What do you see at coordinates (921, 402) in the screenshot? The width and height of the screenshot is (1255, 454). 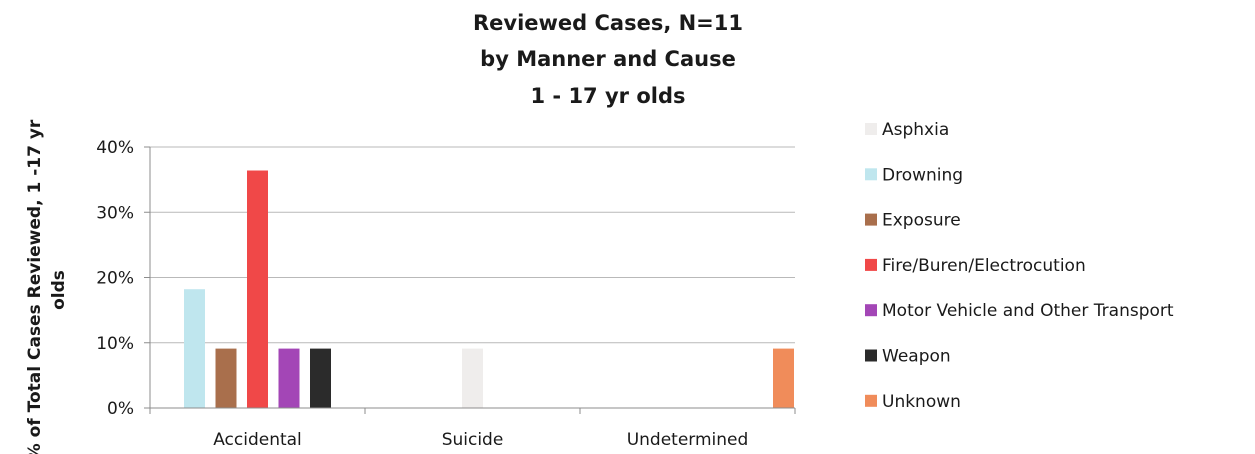 I see `legend-label: Unknown` at bounding box center [921, 402].